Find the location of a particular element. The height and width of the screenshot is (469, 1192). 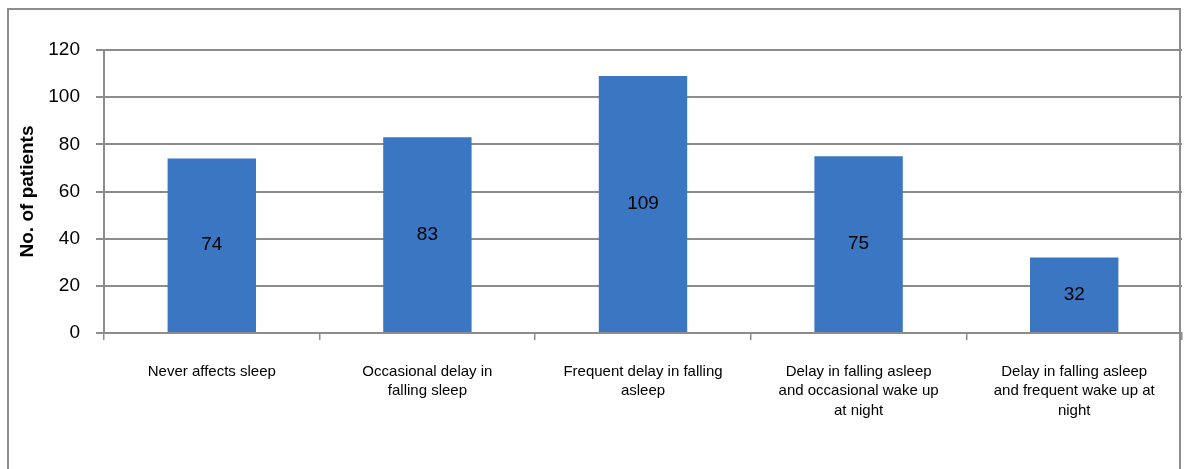

y-tick-label: 0 is located at coordinates (74, 332).